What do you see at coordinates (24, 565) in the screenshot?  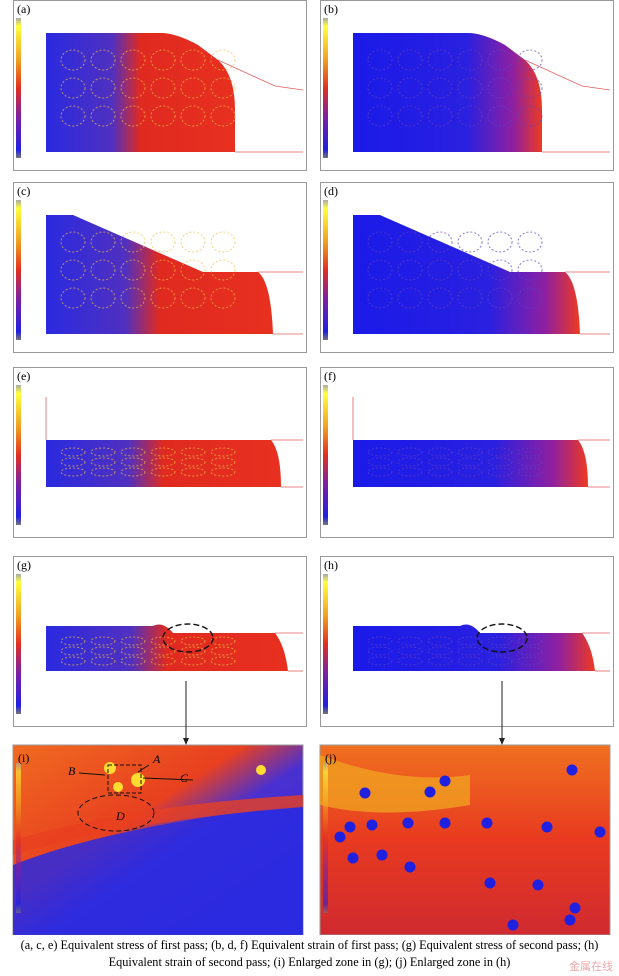 I see `panel-label: (g)` at bounding box center [24, 565].